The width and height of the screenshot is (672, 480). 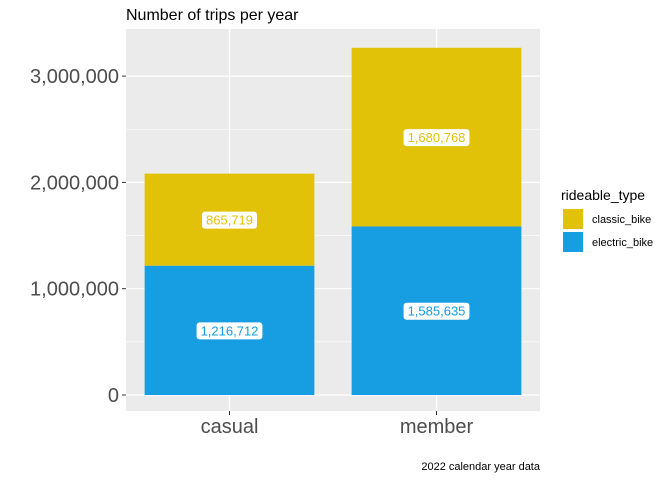 I want to click on legend-title: rideable_type, so click(x=603, y=195).